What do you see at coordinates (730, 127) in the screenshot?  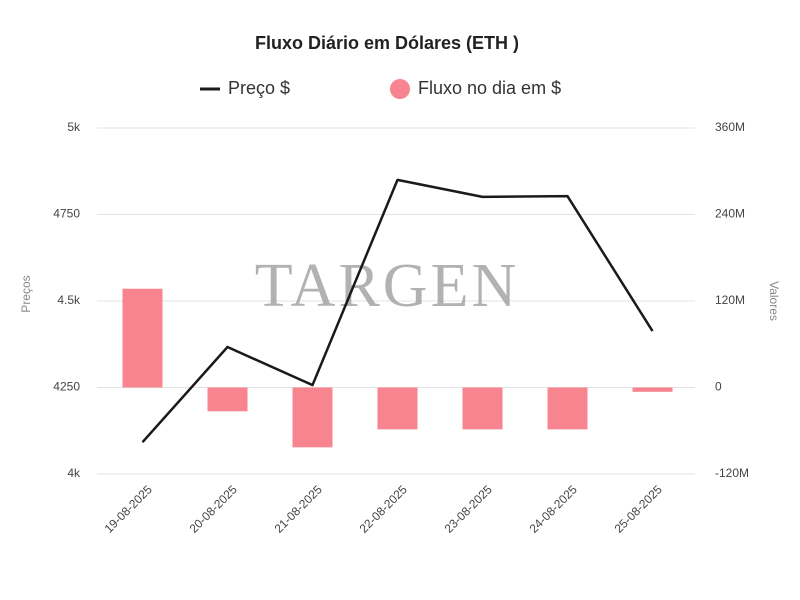 I see `y2-tick-label: 360M` at bounding box center [730, 127].